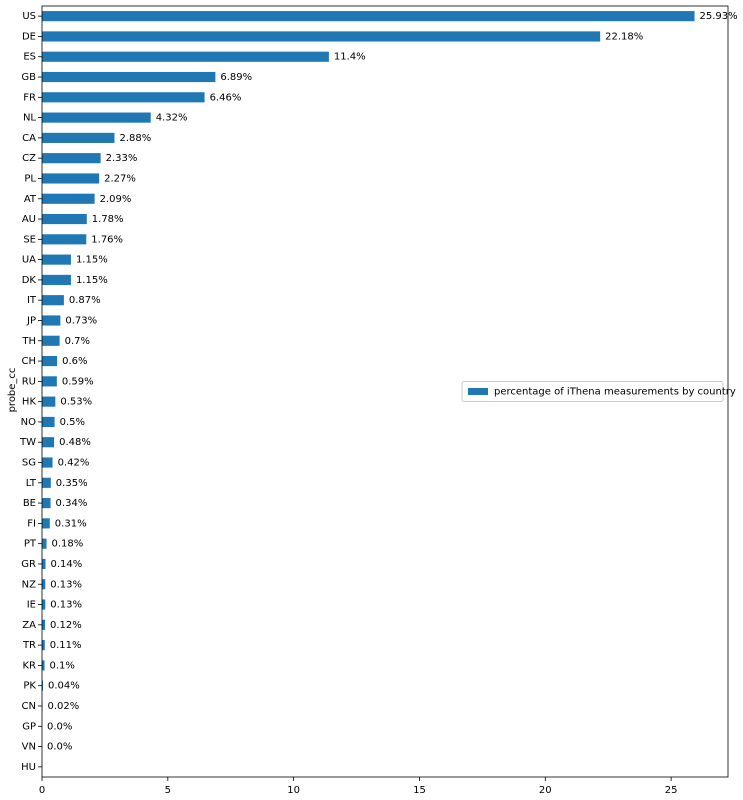  Describe the element at coordinates (419, 790) in the screenshot. I see `x-tick-label: 15` at that location.